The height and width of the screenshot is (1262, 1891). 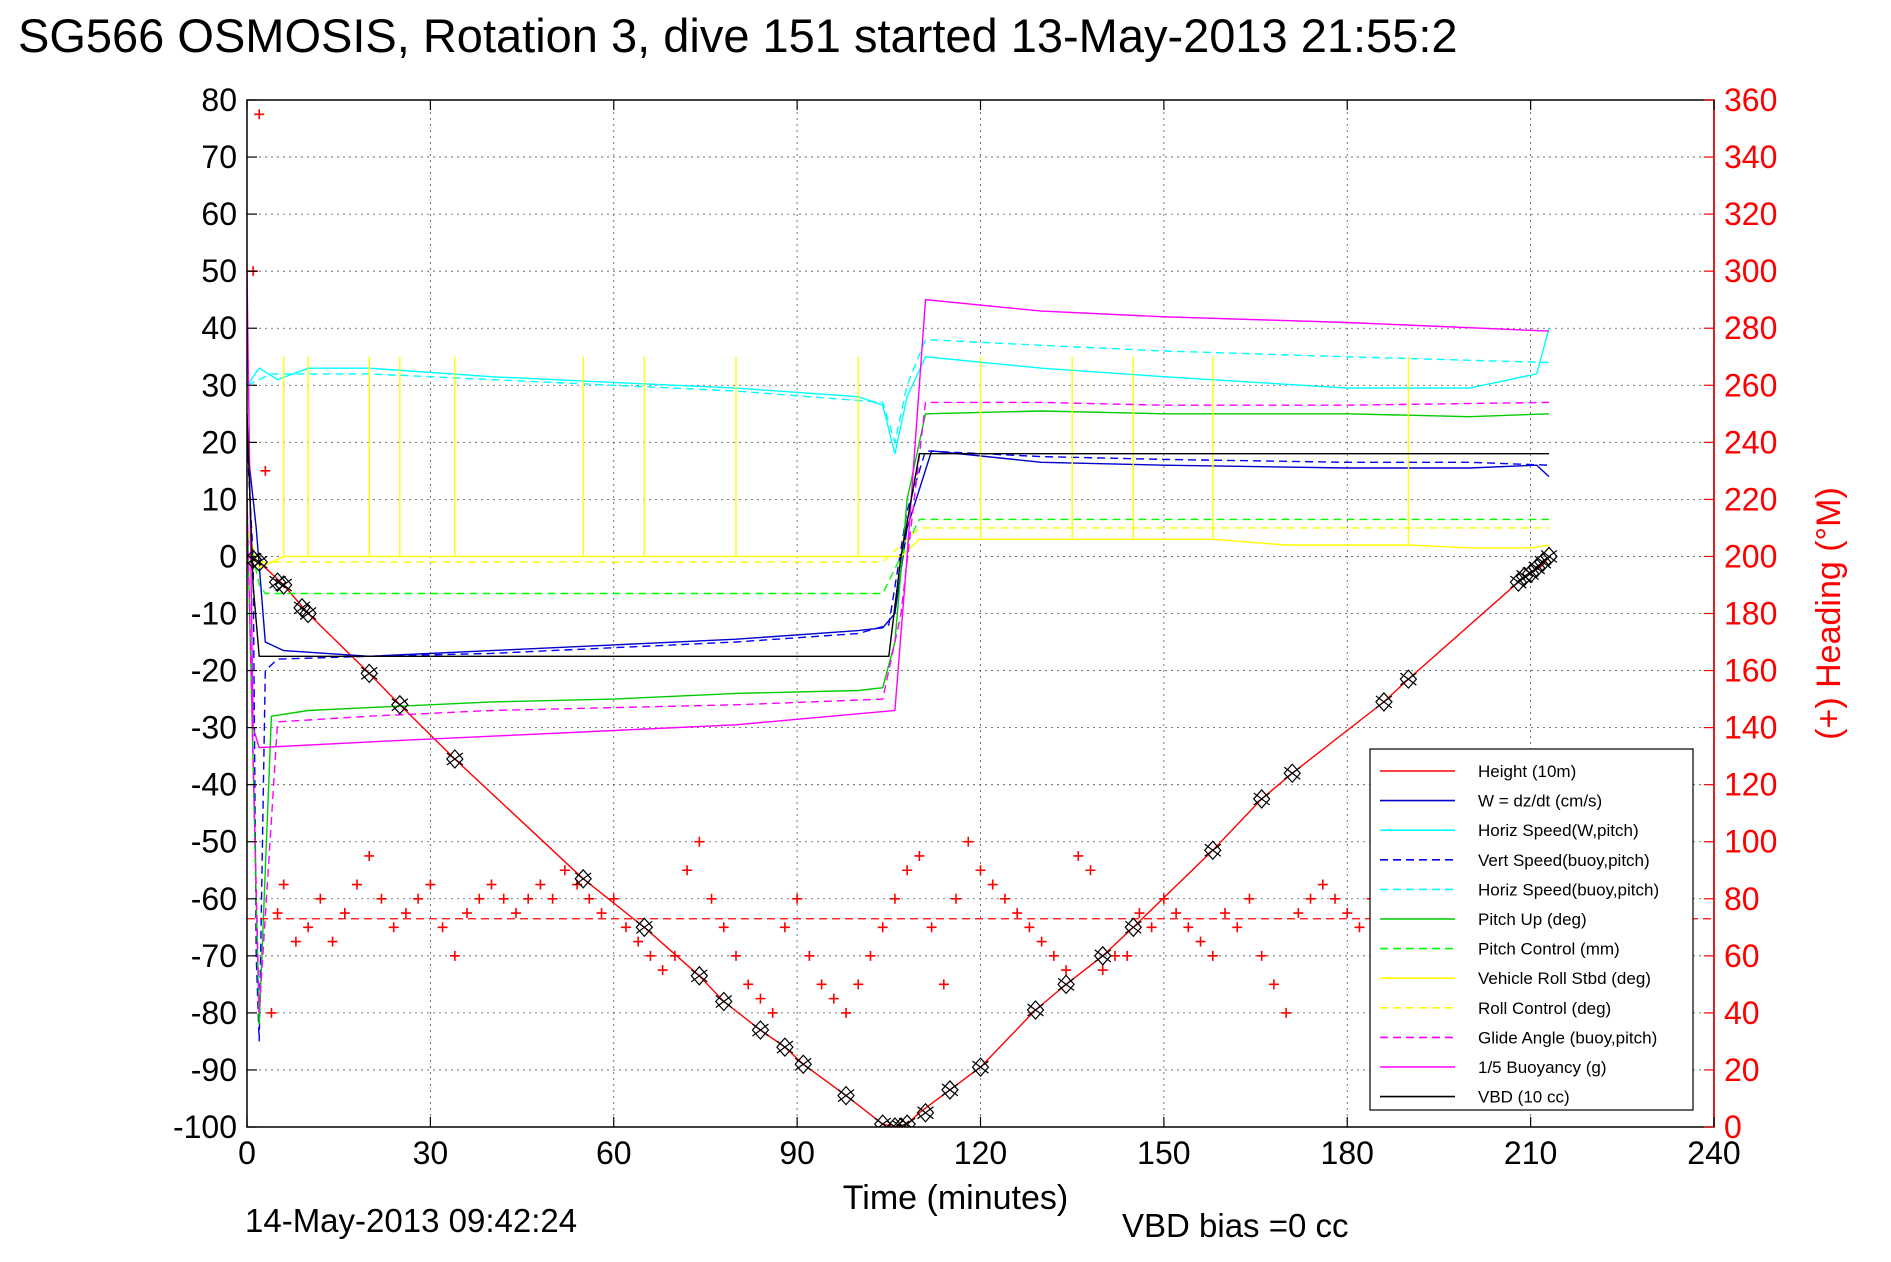 What do you see at coordinates (1750, 556) in the screenshot?
I see `y2-tick-label: 200` at bounding box center [1750, 556].